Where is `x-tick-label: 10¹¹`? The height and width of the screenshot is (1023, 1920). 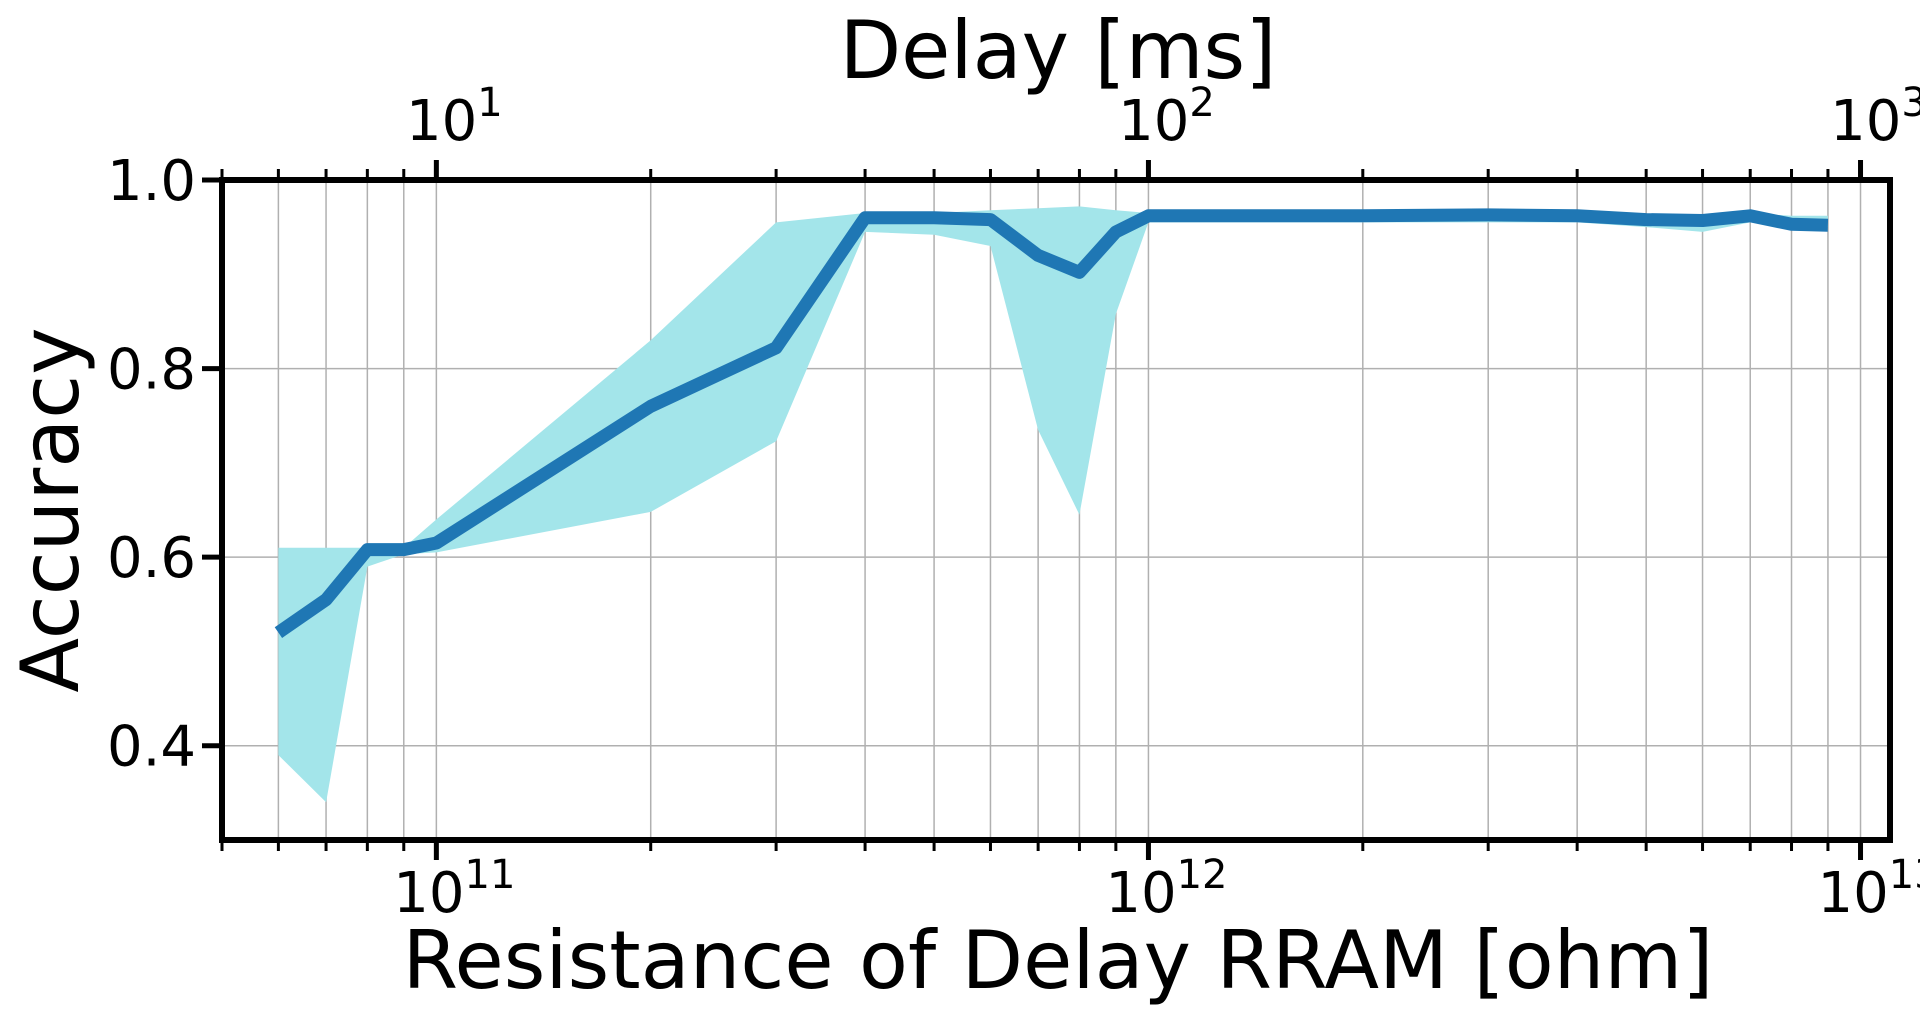
x-tick-label: 10¹¹ is located at coordinates (454, 889).